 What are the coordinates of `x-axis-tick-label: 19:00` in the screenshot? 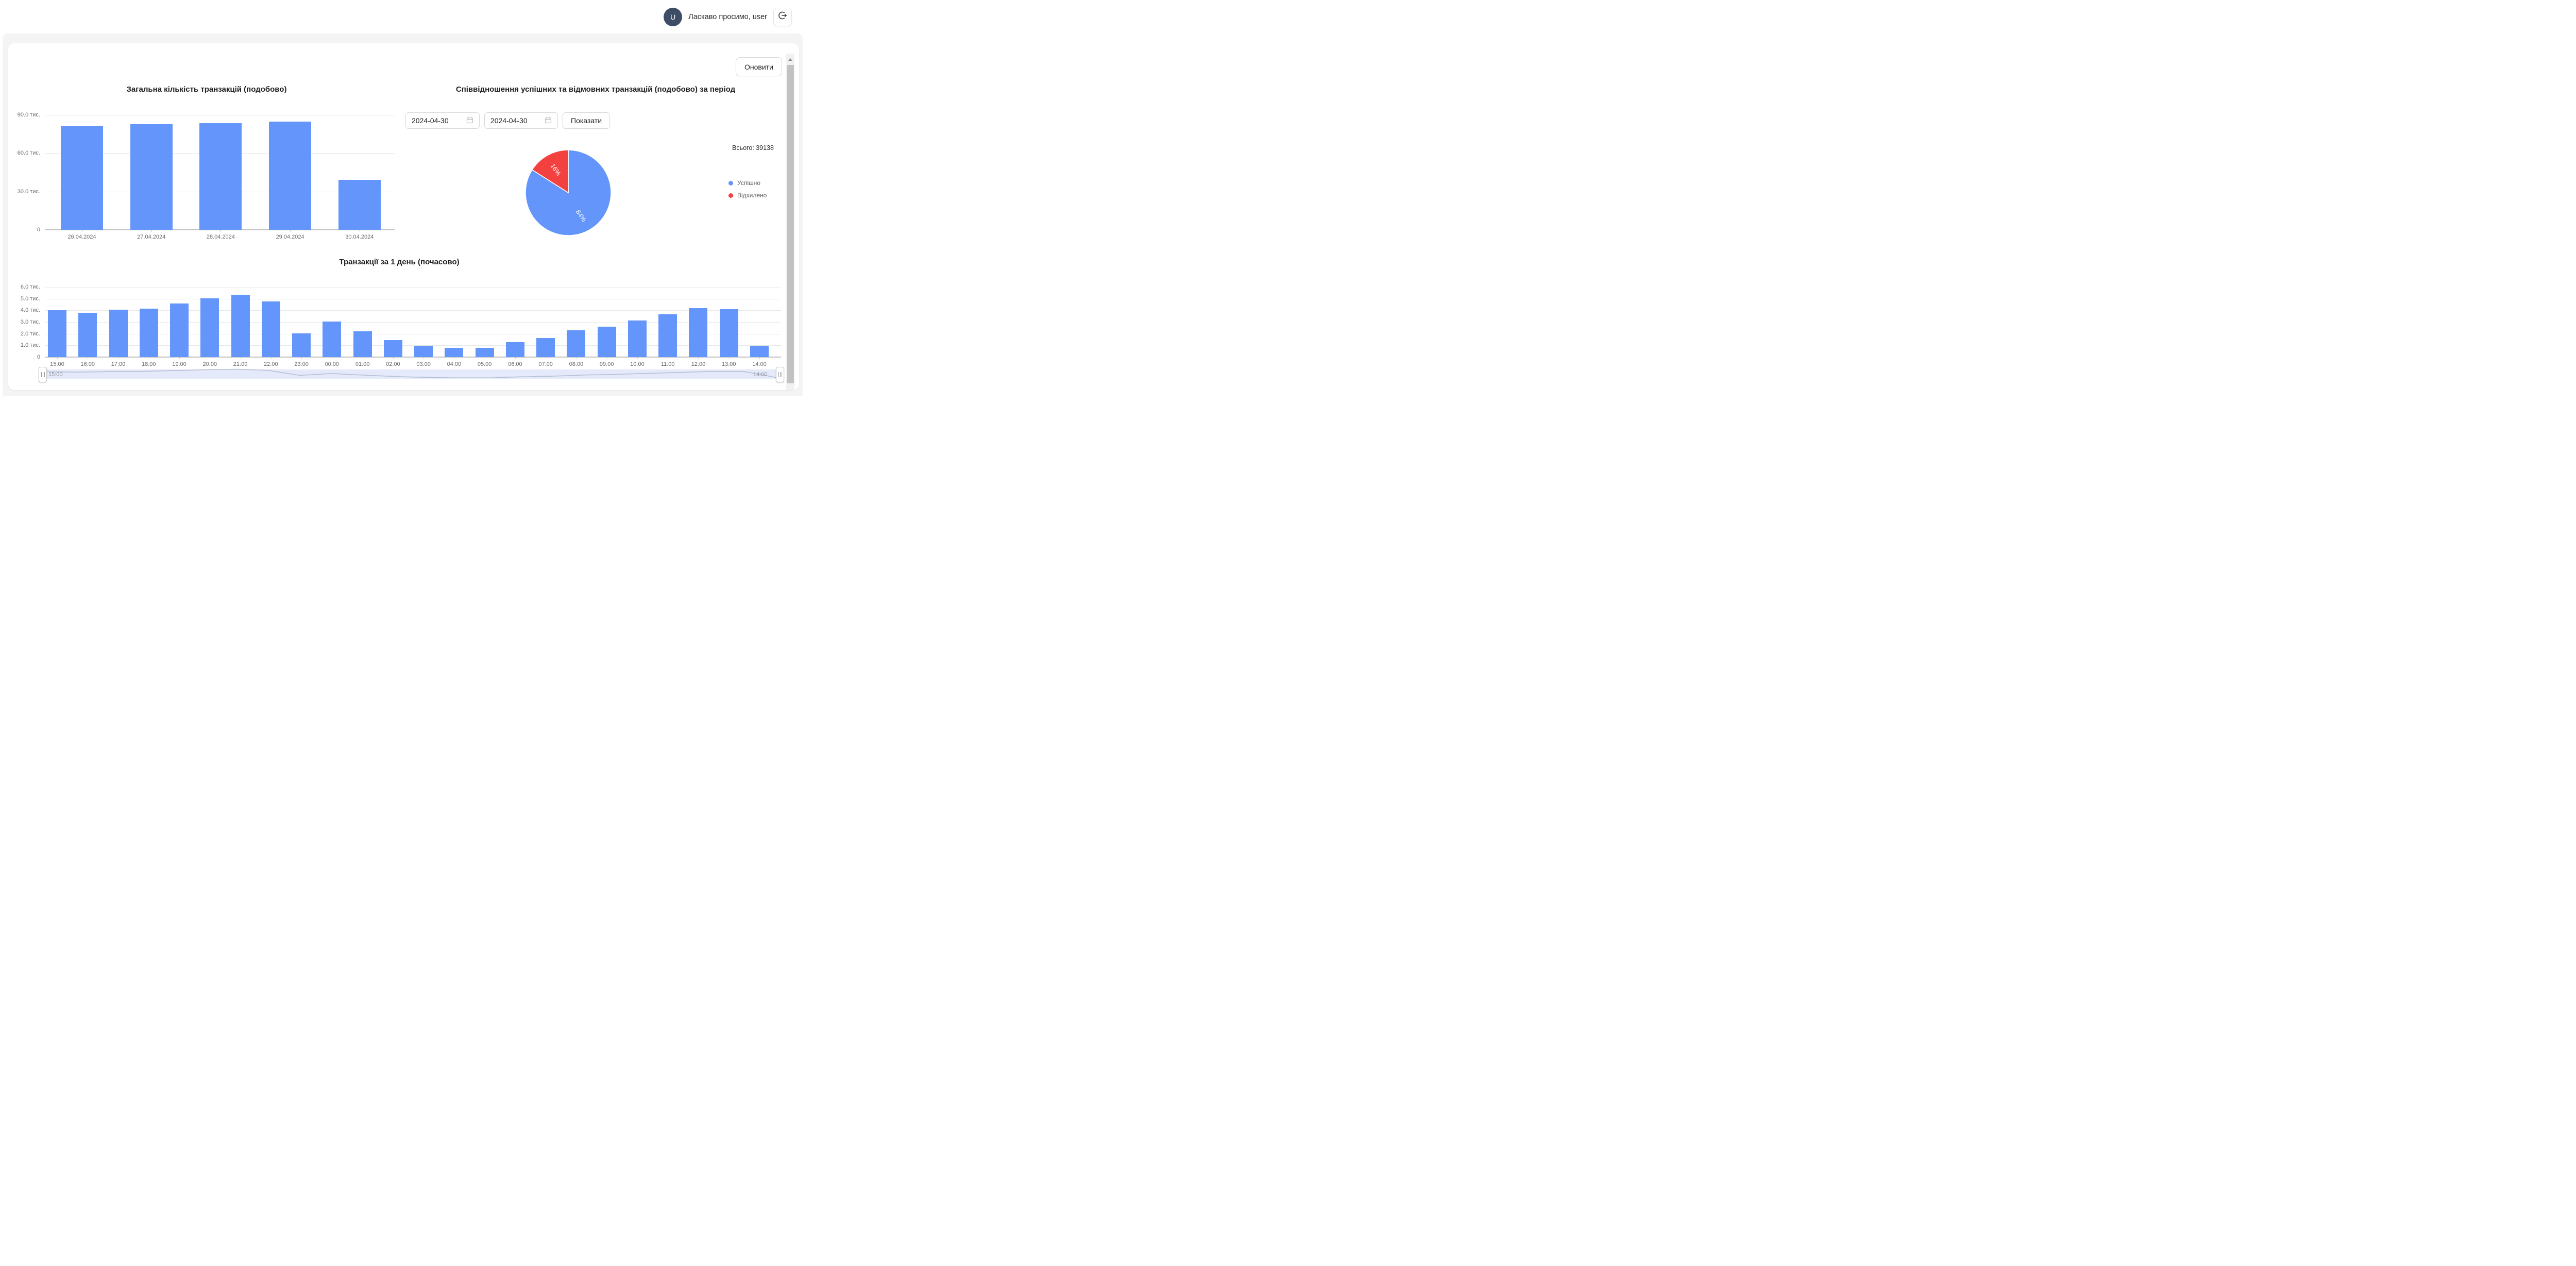 It's located at (180, 364).